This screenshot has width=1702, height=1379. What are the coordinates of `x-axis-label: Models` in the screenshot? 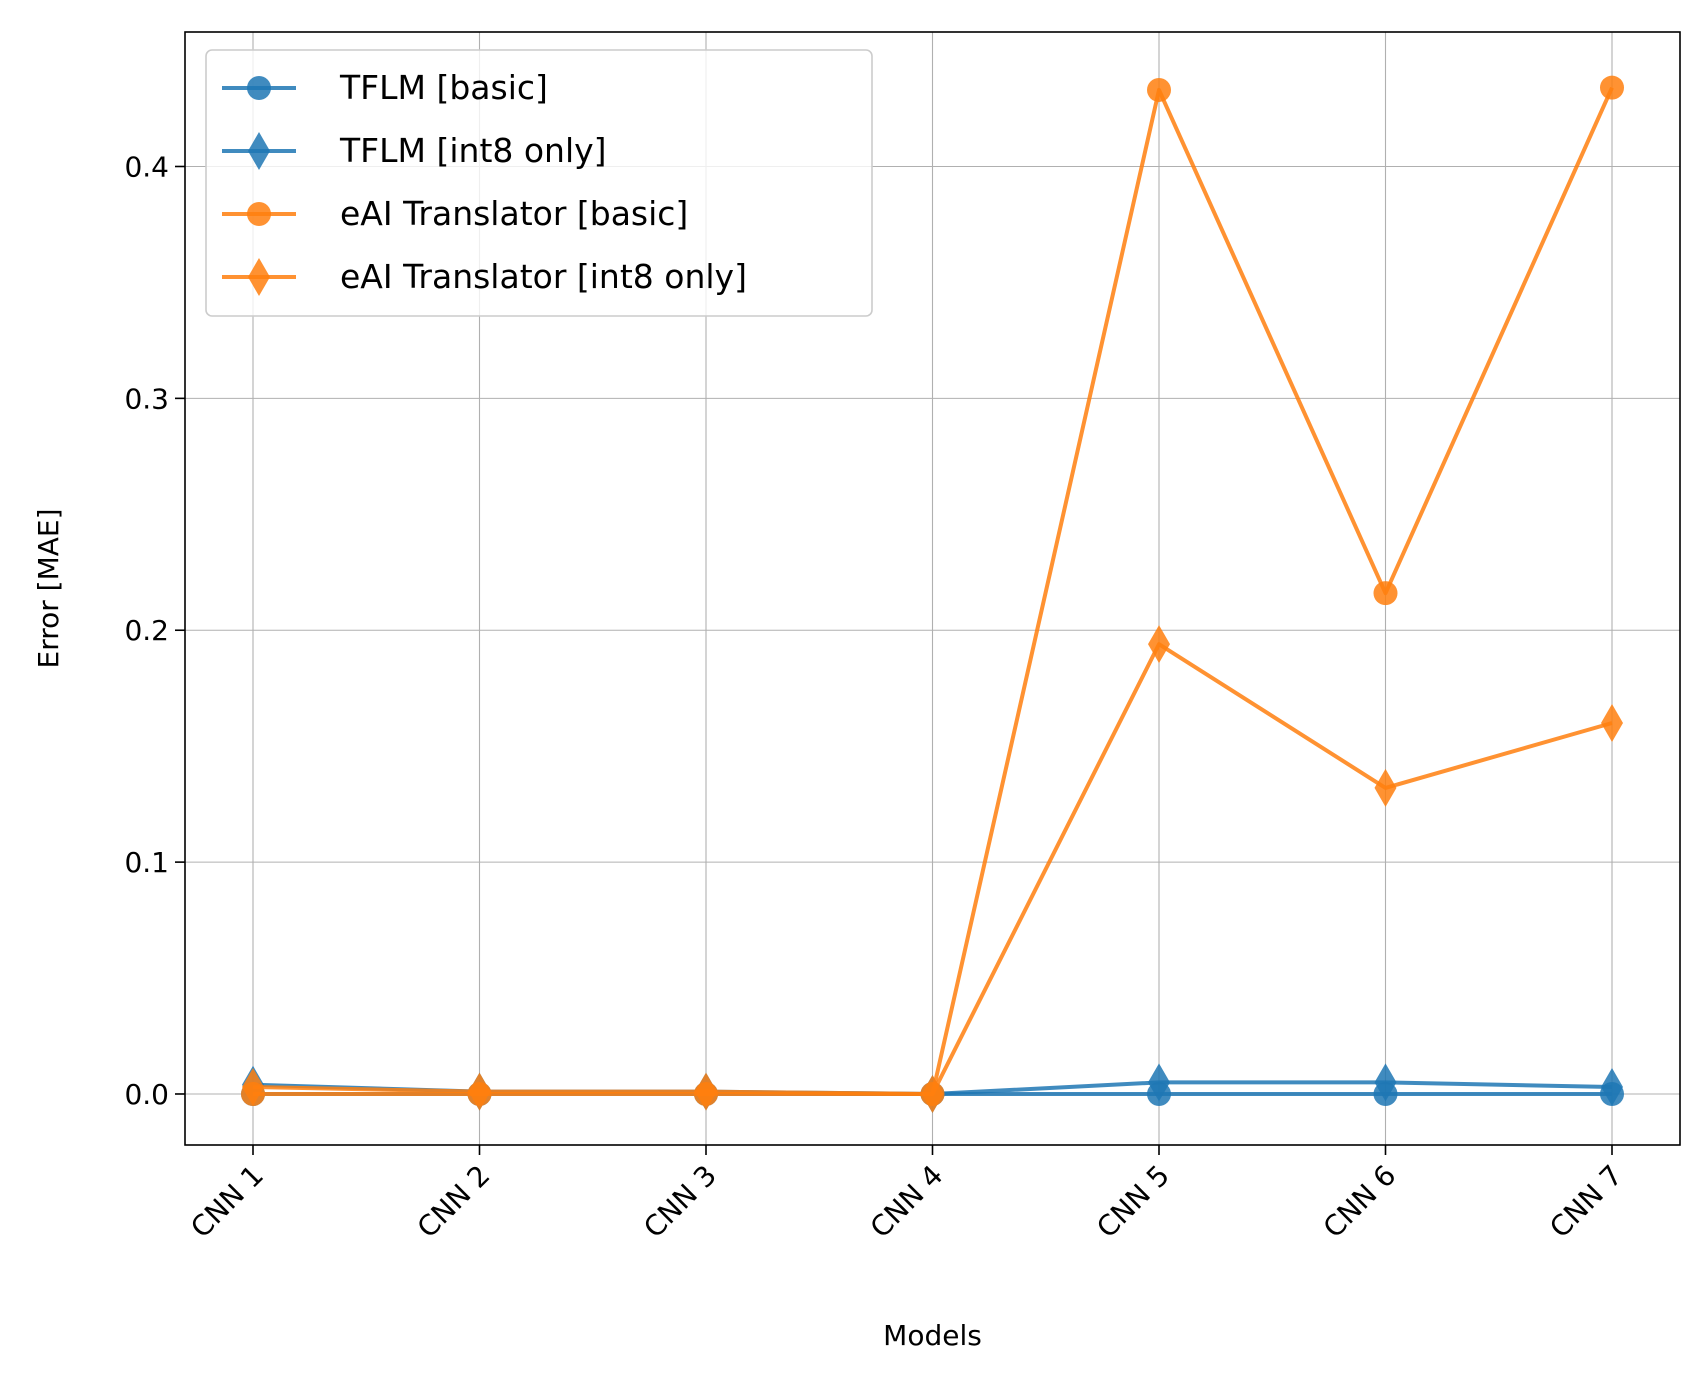 It's located at (932, 1335).